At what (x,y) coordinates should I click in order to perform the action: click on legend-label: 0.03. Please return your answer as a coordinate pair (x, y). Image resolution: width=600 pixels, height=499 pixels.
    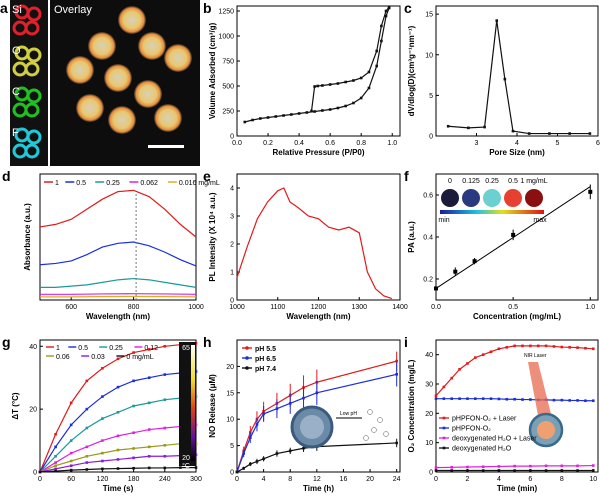
    Looking at the image, I should click on (98, 357).